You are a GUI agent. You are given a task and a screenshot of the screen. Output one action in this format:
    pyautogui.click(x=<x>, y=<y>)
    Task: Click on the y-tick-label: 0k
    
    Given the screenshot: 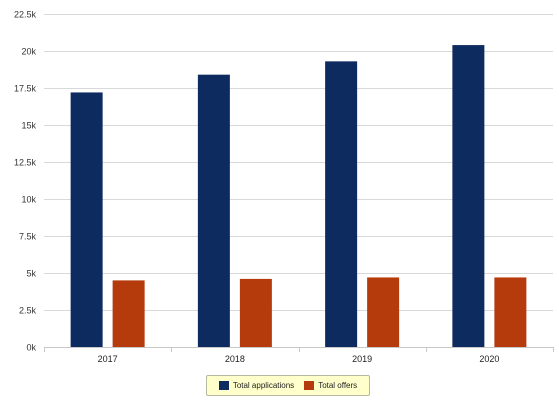 What is the action you would take?
    pyautogui.click(x=31, y=348)
    